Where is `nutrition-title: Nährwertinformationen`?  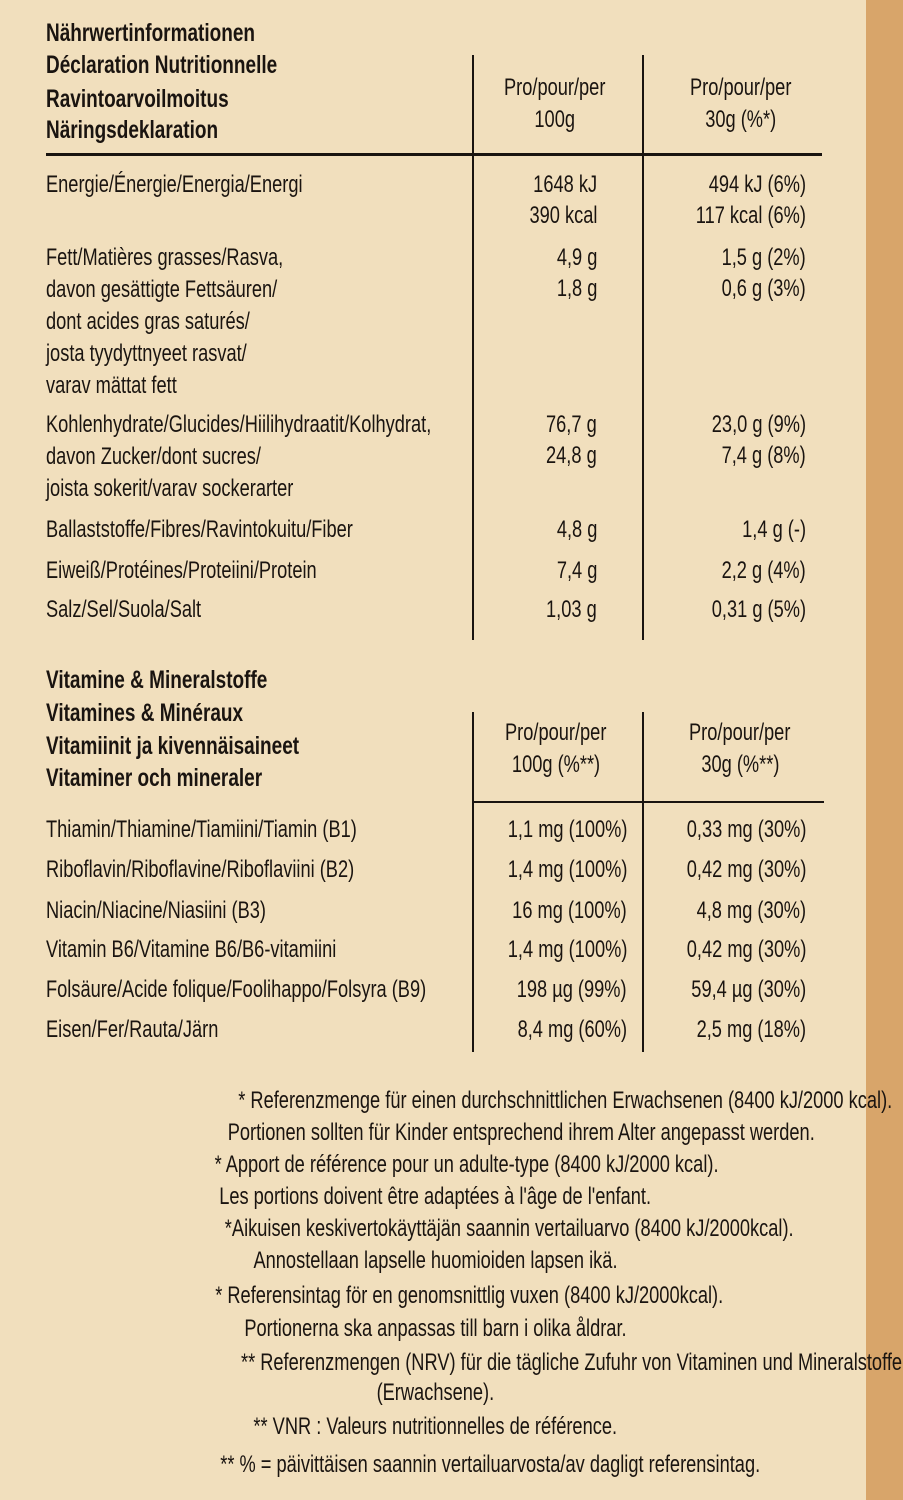 nutrition-title: Nährwertinformationen is located at coordinates (183, 33).